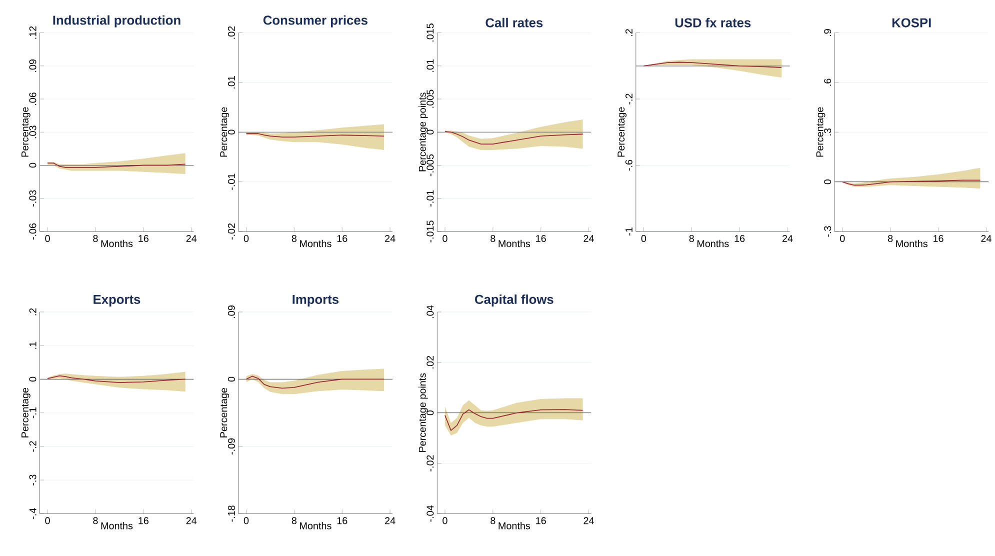 Image resolution: width=995 pixels, height=556 pixels. Describe the element at coordinates (32, 131) in the screenshot. I see `y-tick-label: .03` at that location.